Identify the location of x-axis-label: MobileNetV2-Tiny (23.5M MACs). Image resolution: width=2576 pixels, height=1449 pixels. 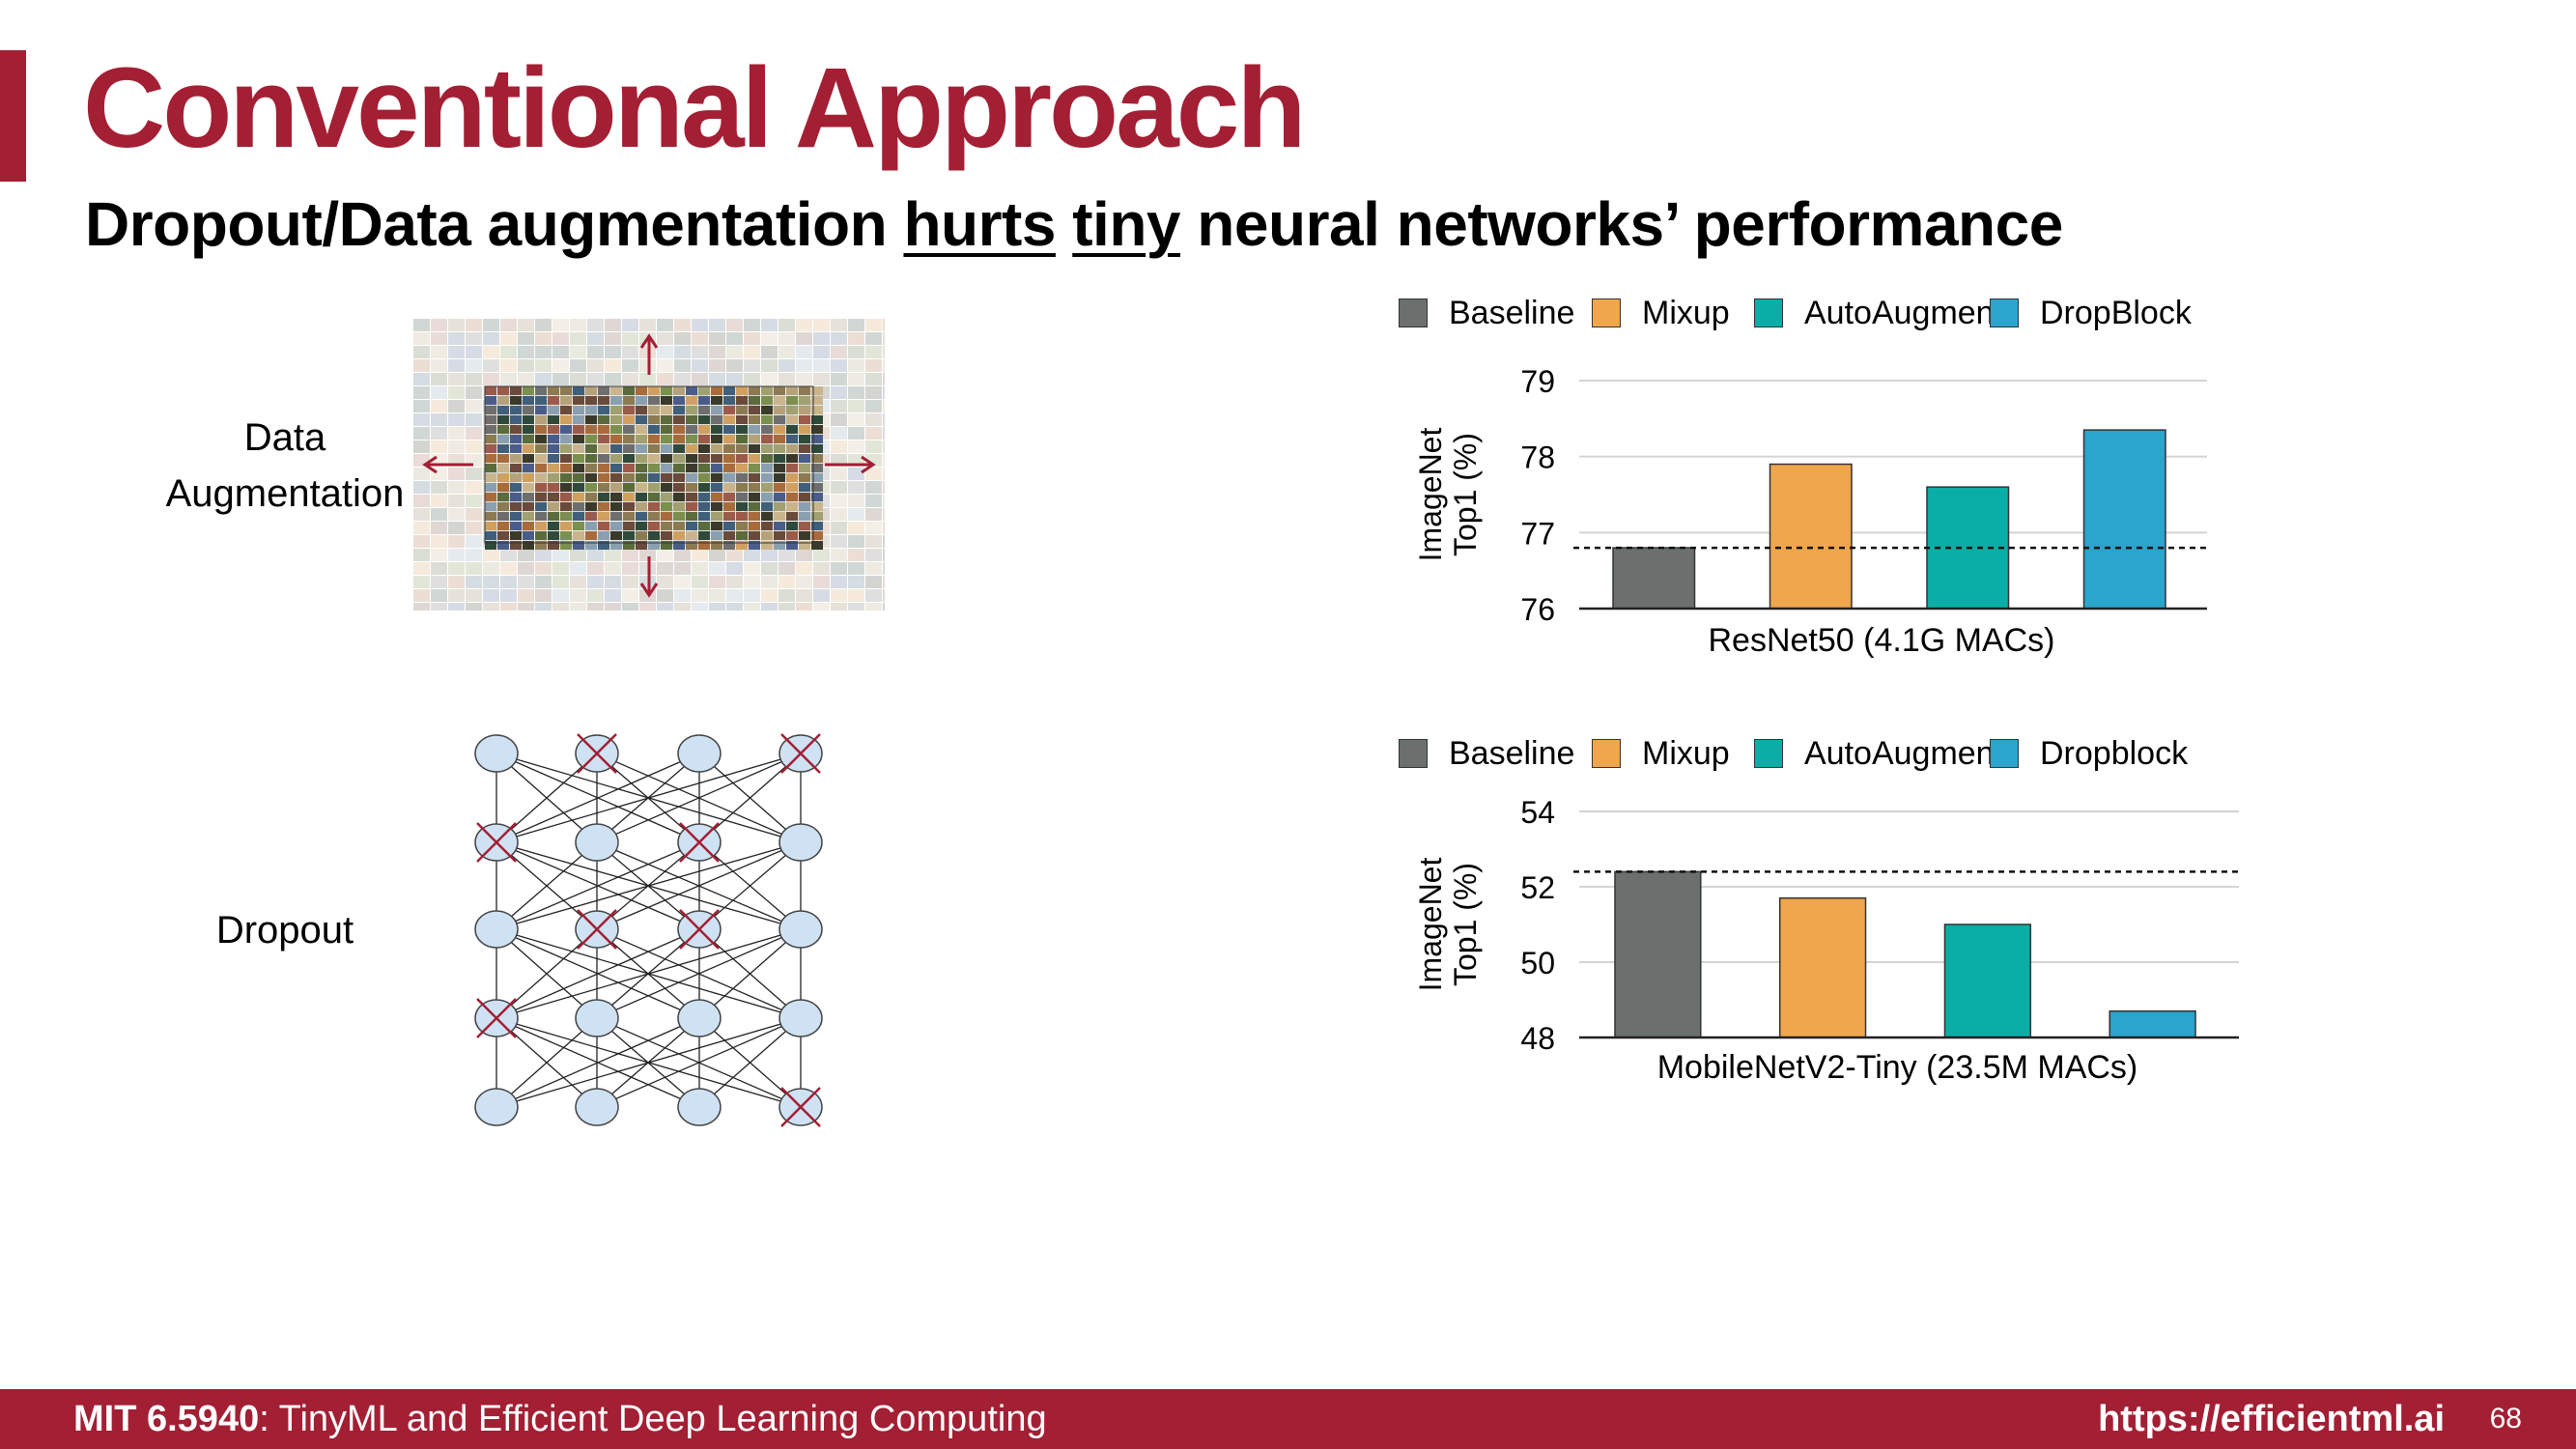
(1897, 1067).